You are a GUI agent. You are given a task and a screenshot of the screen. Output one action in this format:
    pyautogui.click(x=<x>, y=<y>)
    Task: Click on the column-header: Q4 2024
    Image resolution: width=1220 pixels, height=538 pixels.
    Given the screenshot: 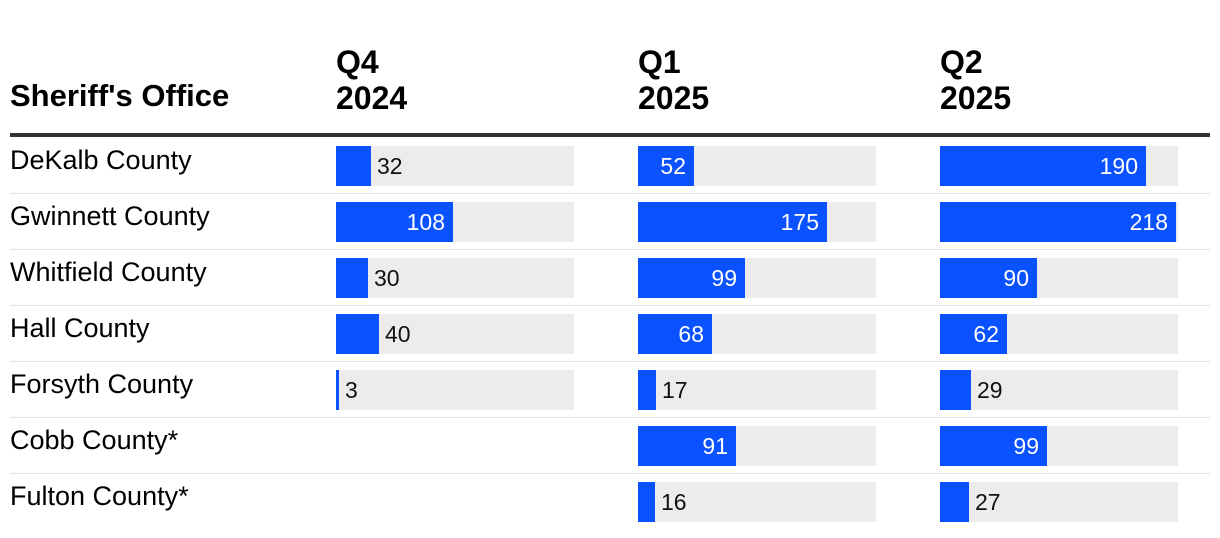 What is the action you would take?
    pyautogui.click(x=372, y=80)
    